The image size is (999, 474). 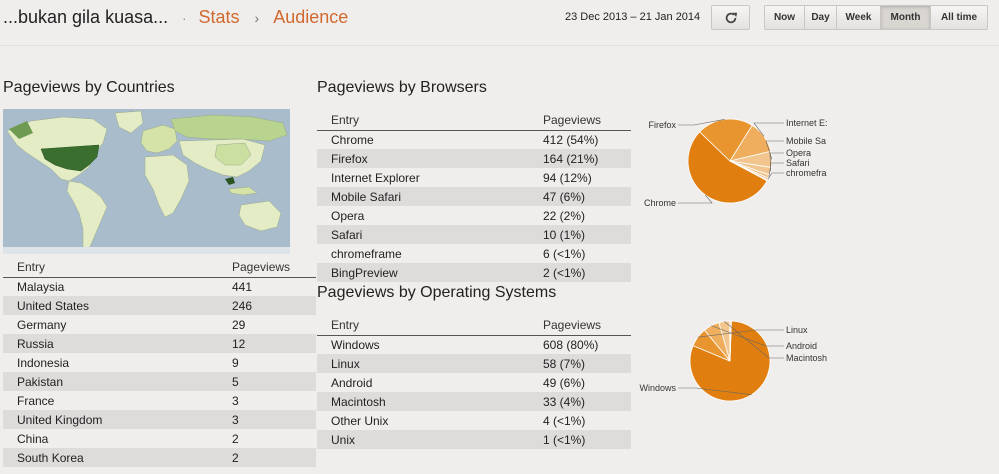 What do you see at coordinates (571, 344) in the screenshot?
I see `os-pageviews: 608 (80%)` at bounding box center [571, 344].